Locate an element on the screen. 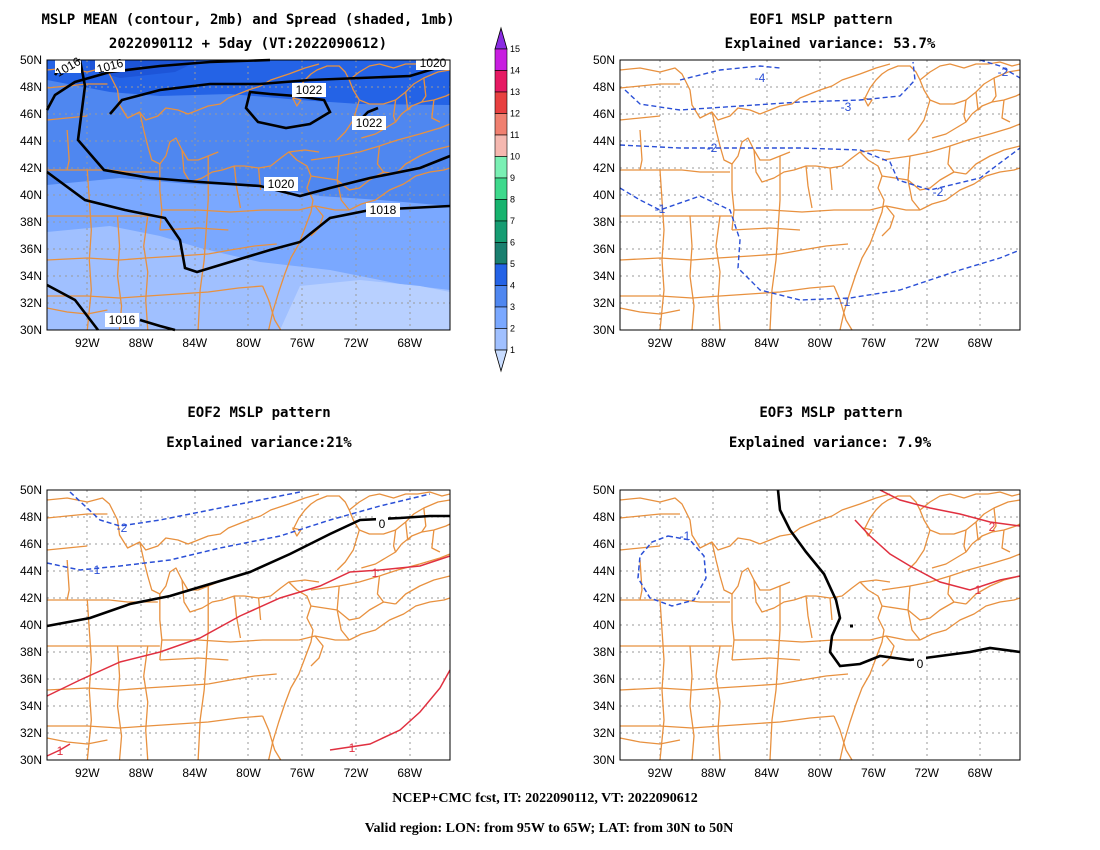  contour-label: 0 is located at coordinates (382, 524).